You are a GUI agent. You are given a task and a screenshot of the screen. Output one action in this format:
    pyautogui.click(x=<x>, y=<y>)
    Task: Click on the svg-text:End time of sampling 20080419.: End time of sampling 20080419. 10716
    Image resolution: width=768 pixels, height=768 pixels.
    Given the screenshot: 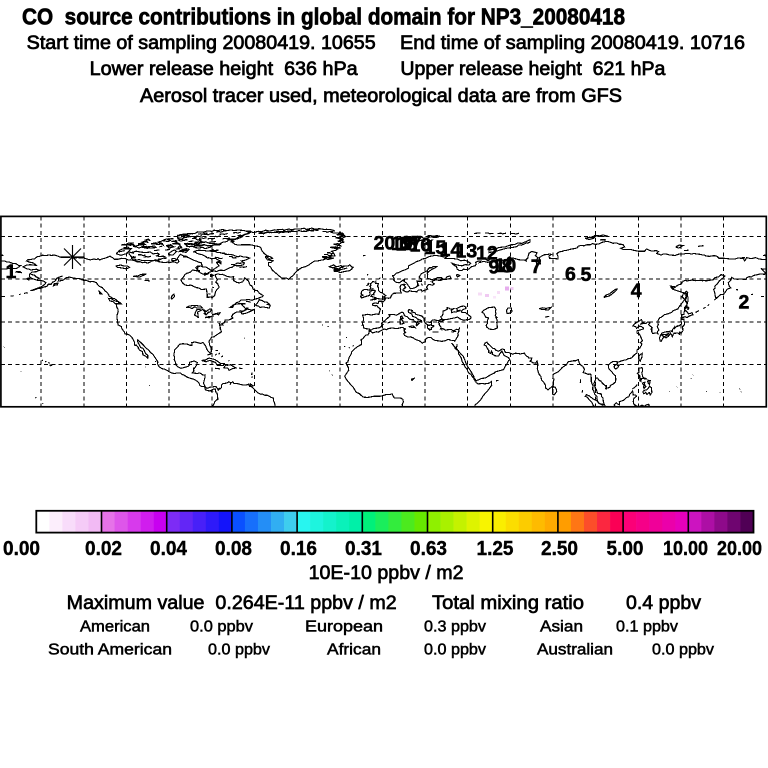 What is the action you would take?
    pyautogui.click(x=572, y=43)
    